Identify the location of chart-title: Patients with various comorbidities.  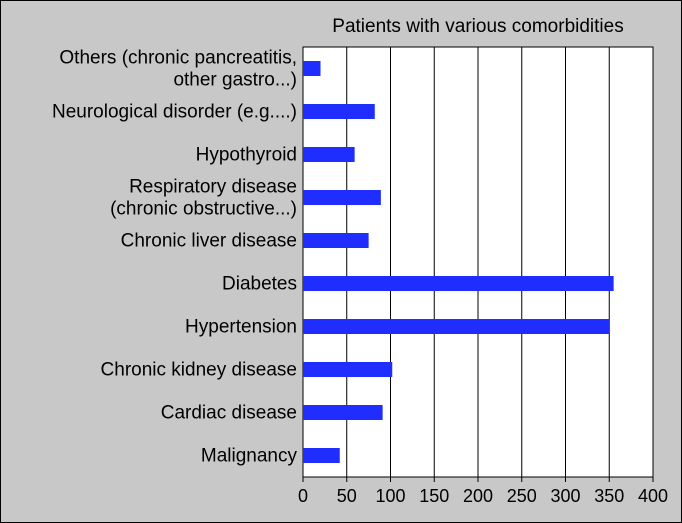
(477, 26).